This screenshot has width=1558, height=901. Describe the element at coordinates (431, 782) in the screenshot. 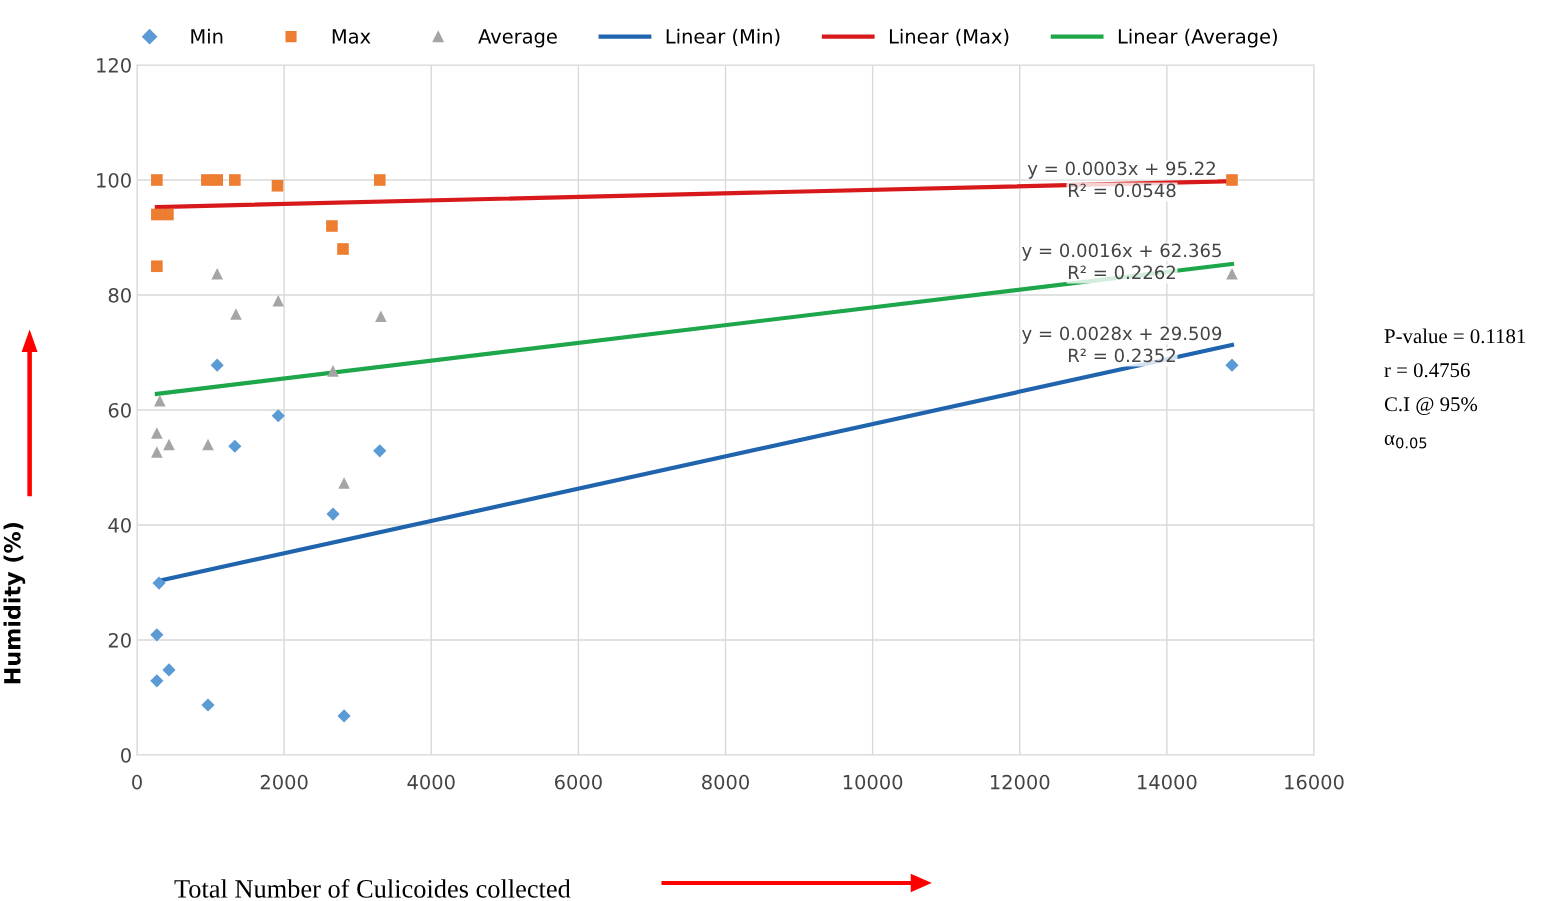

I see `x-tick-label: 4000` at that location.